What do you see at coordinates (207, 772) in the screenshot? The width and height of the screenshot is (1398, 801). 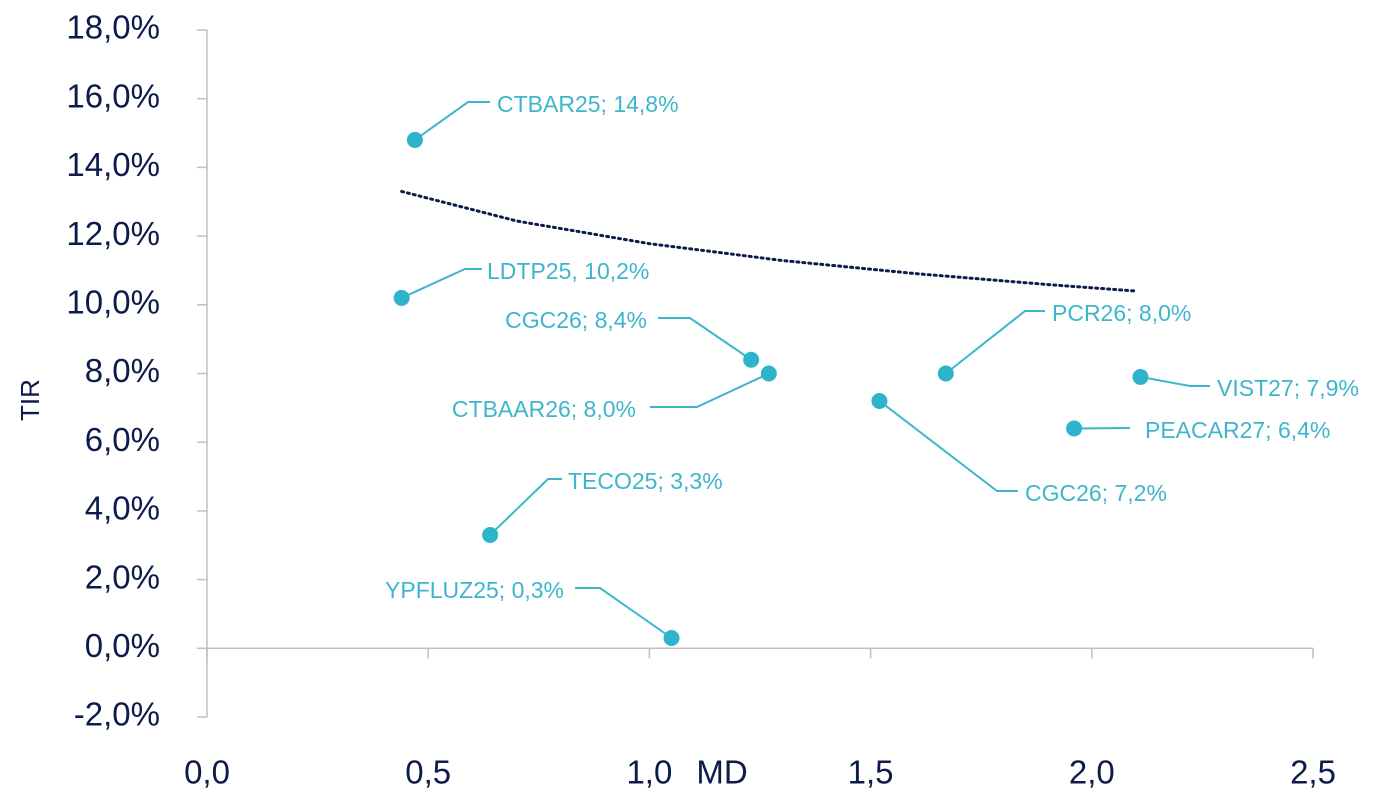 I see `x-tick-label: 0,0` at bounding box center [207, 772].